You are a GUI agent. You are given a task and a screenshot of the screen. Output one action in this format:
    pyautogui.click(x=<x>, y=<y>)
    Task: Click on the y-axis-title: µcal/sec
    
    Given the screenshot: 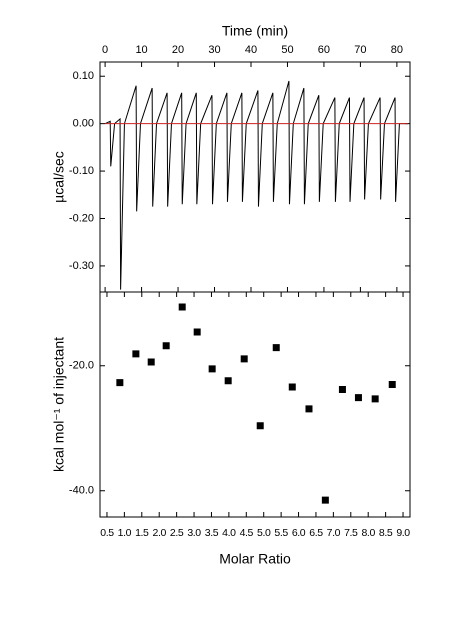 What is the action you would take?
    pyautogui.click(x=59, y=177)
    